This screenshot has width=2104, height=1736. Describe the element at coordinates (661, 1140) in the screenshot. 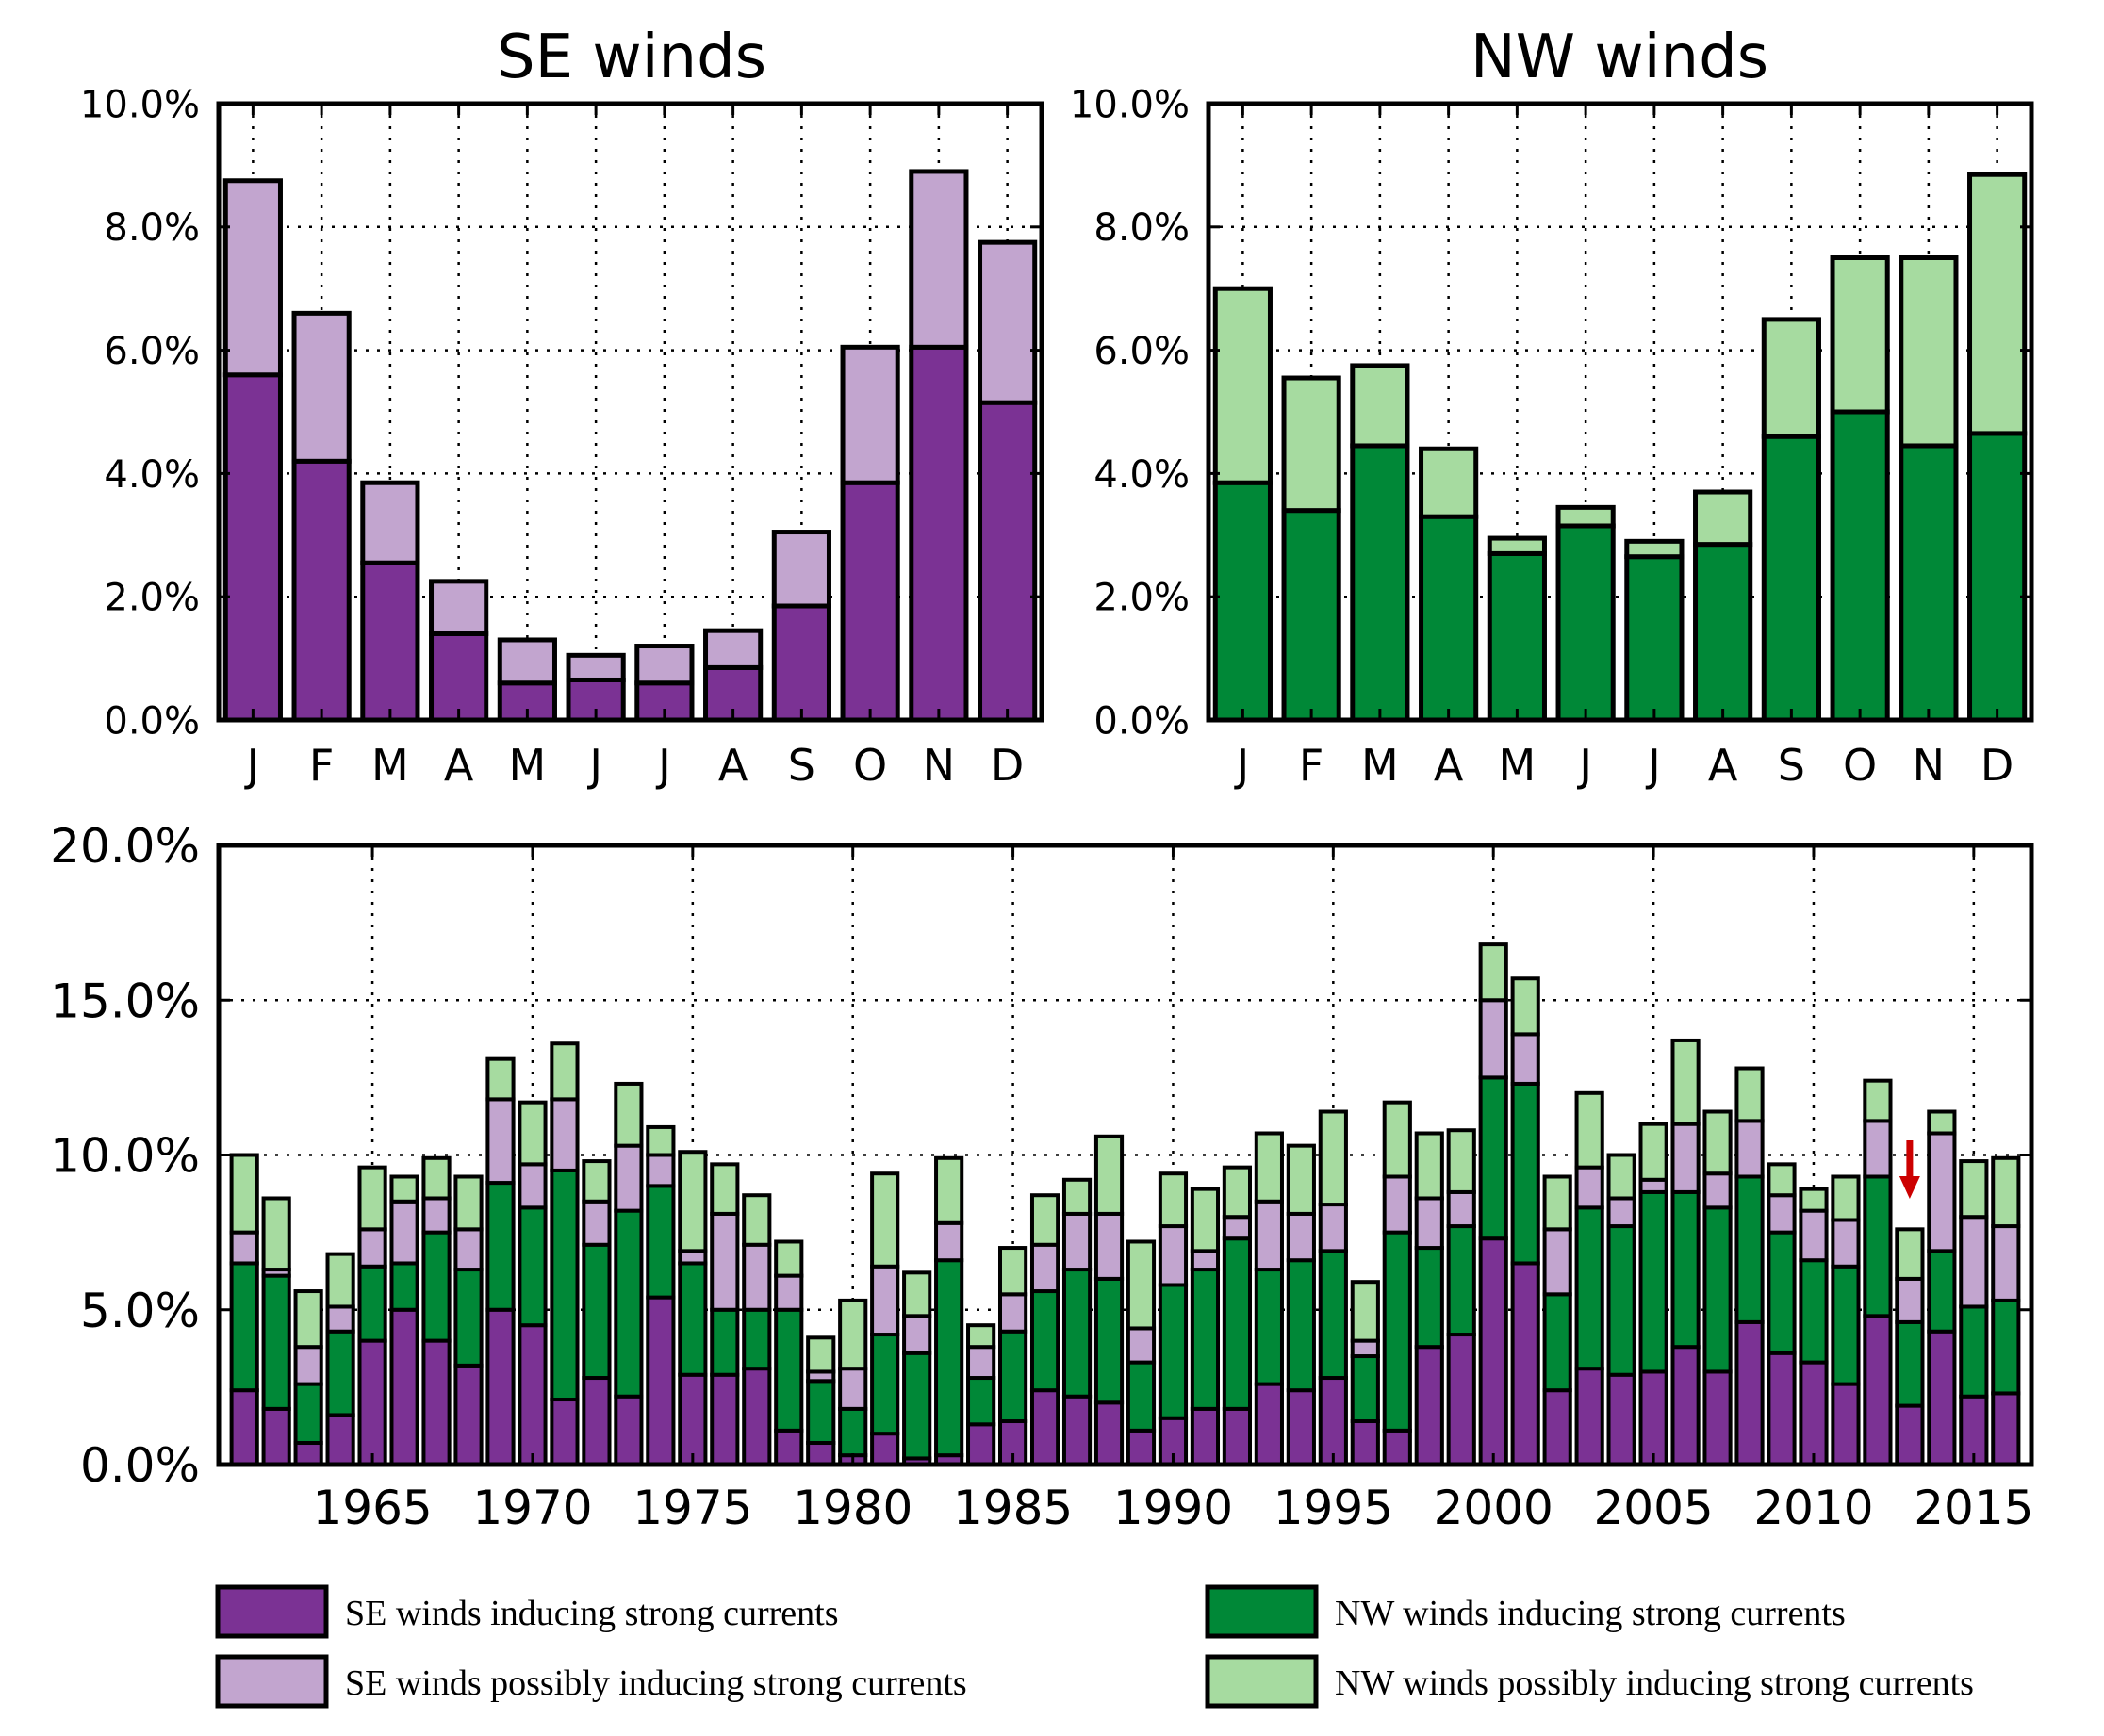

I see `bar-nw-possible-1974` at that location.